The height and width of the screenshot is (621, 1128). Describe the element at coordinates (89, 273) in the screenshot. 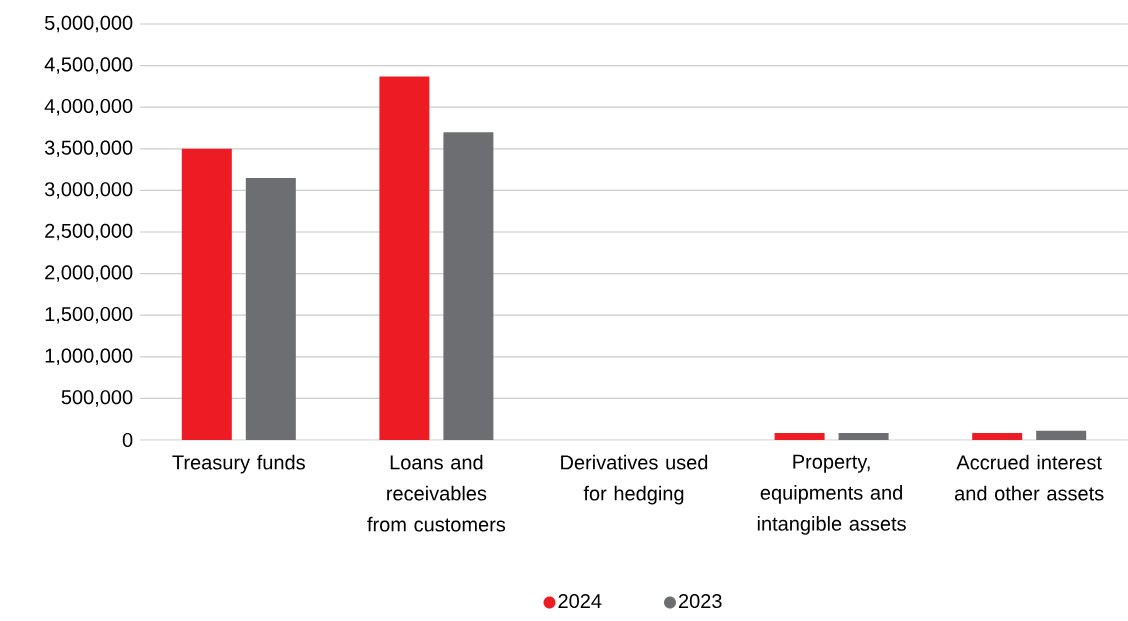

I see `y-tick-label: 2,000,000` at that location.